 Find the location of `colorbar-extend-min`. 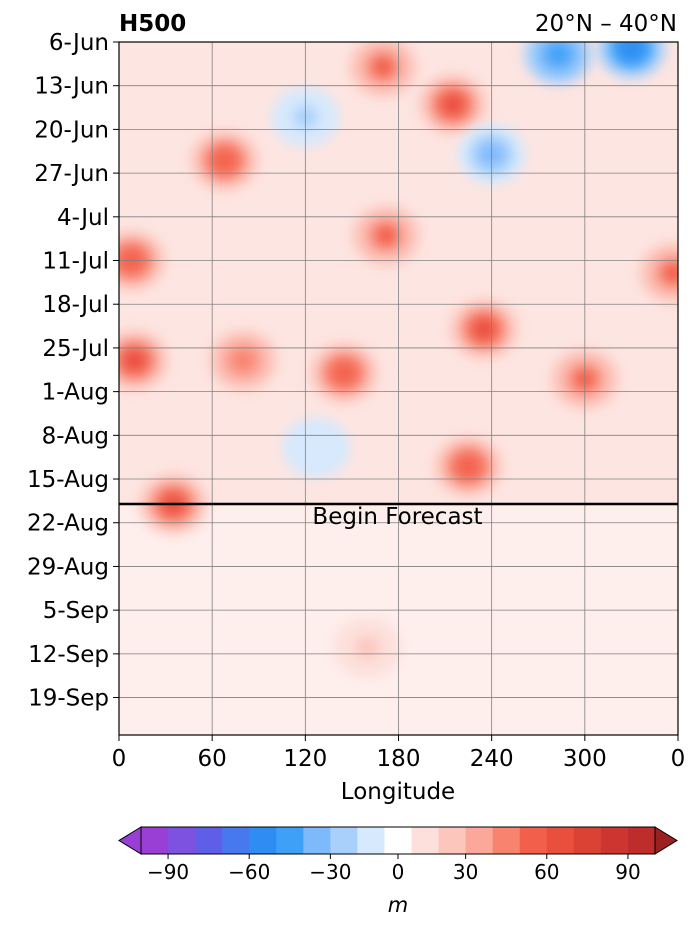

colorbar-extend-min is located at coordinates (130, 840).